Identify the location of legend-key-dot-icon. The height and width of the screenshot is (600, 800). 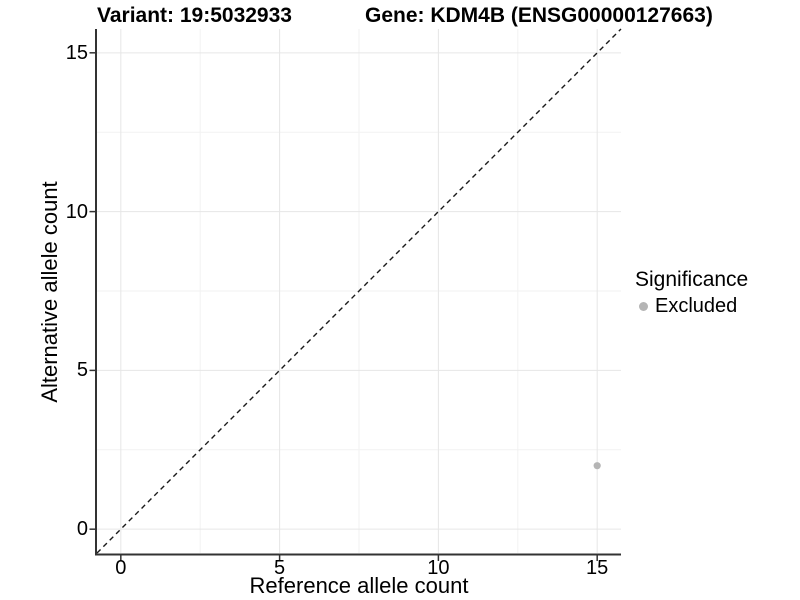
(643, 306).